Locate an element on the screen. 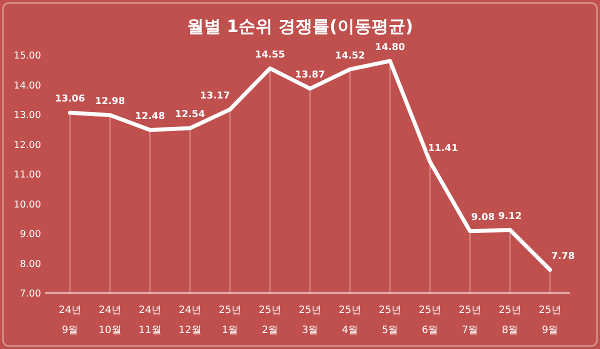 Image resolution: width=600 pixels, height=349 pixels. x-tick-label: 25년 7월 is located at coordinates (470, 320).